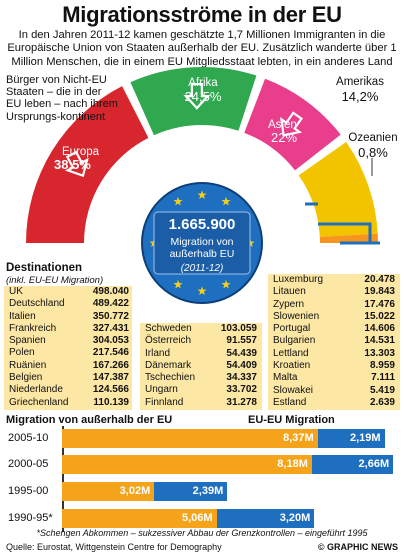  What do you see at coordinates (203, 96) in the screenshot?
I see `label-afrika-share: 24,5%` at bounding box center [203, 96].